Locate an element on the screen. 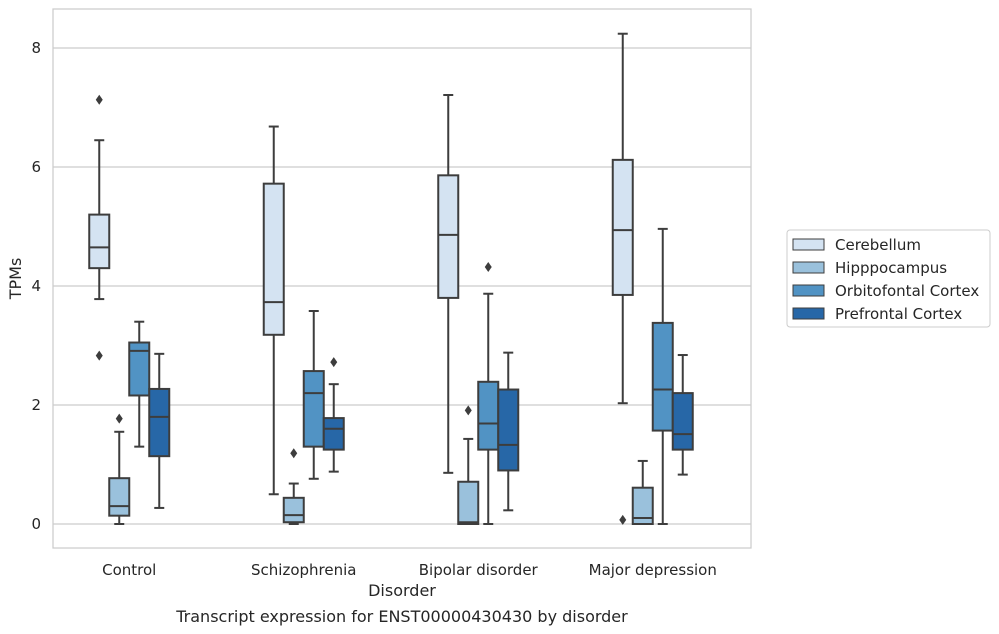  legend-item: Hipppocampus is located at coordinates (869, 268).